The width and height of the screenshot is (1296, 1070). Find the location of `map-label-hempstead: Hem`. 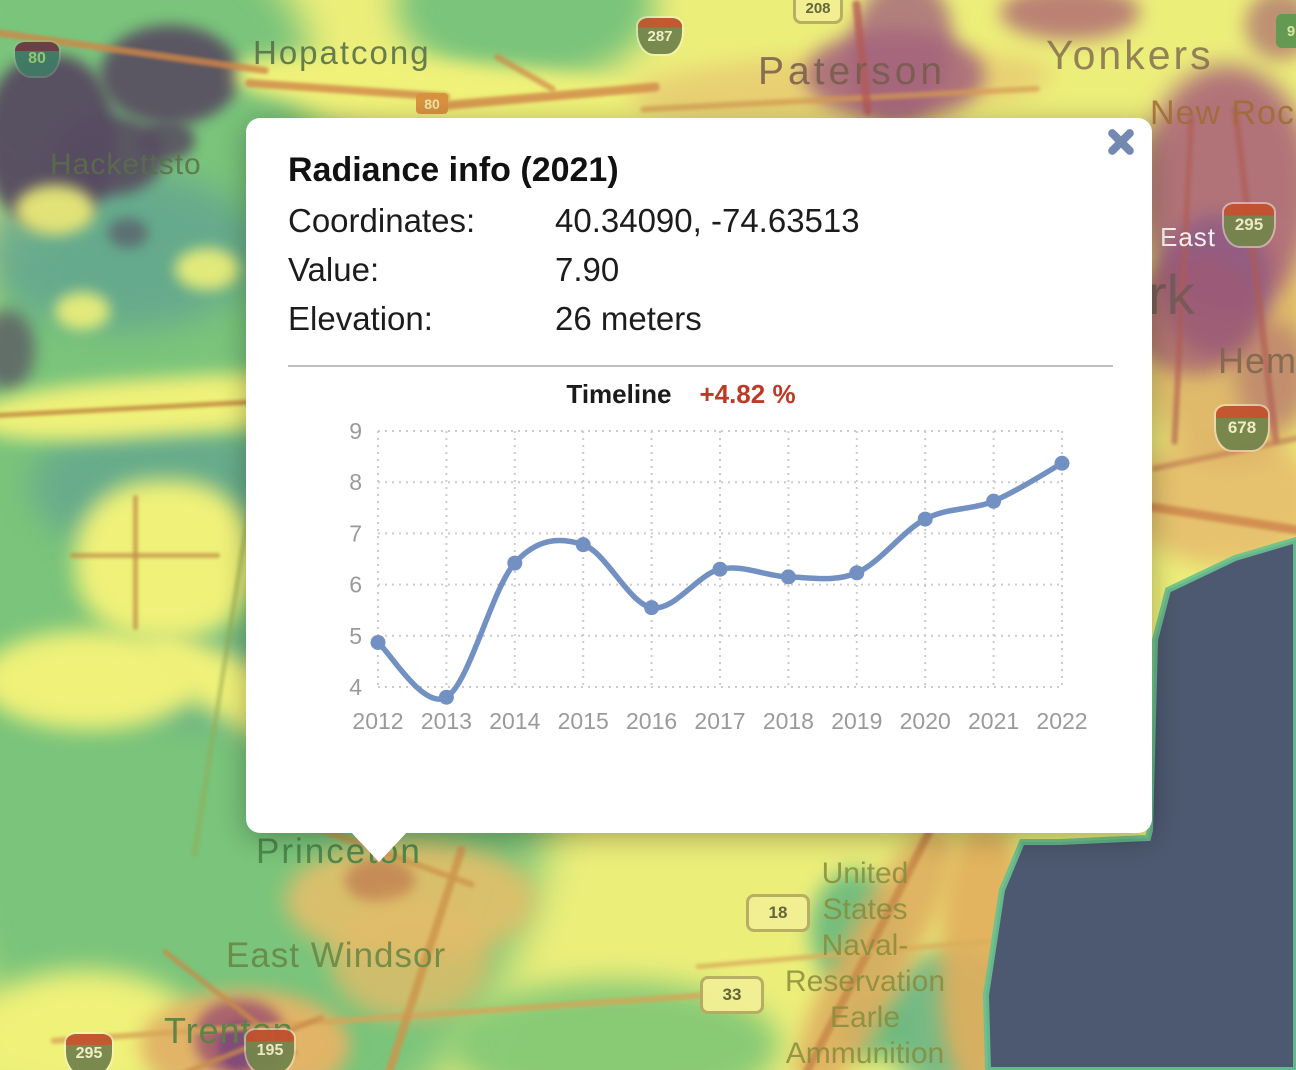

map-label-hempstead: Hem is located at coordinates (1257, 360).